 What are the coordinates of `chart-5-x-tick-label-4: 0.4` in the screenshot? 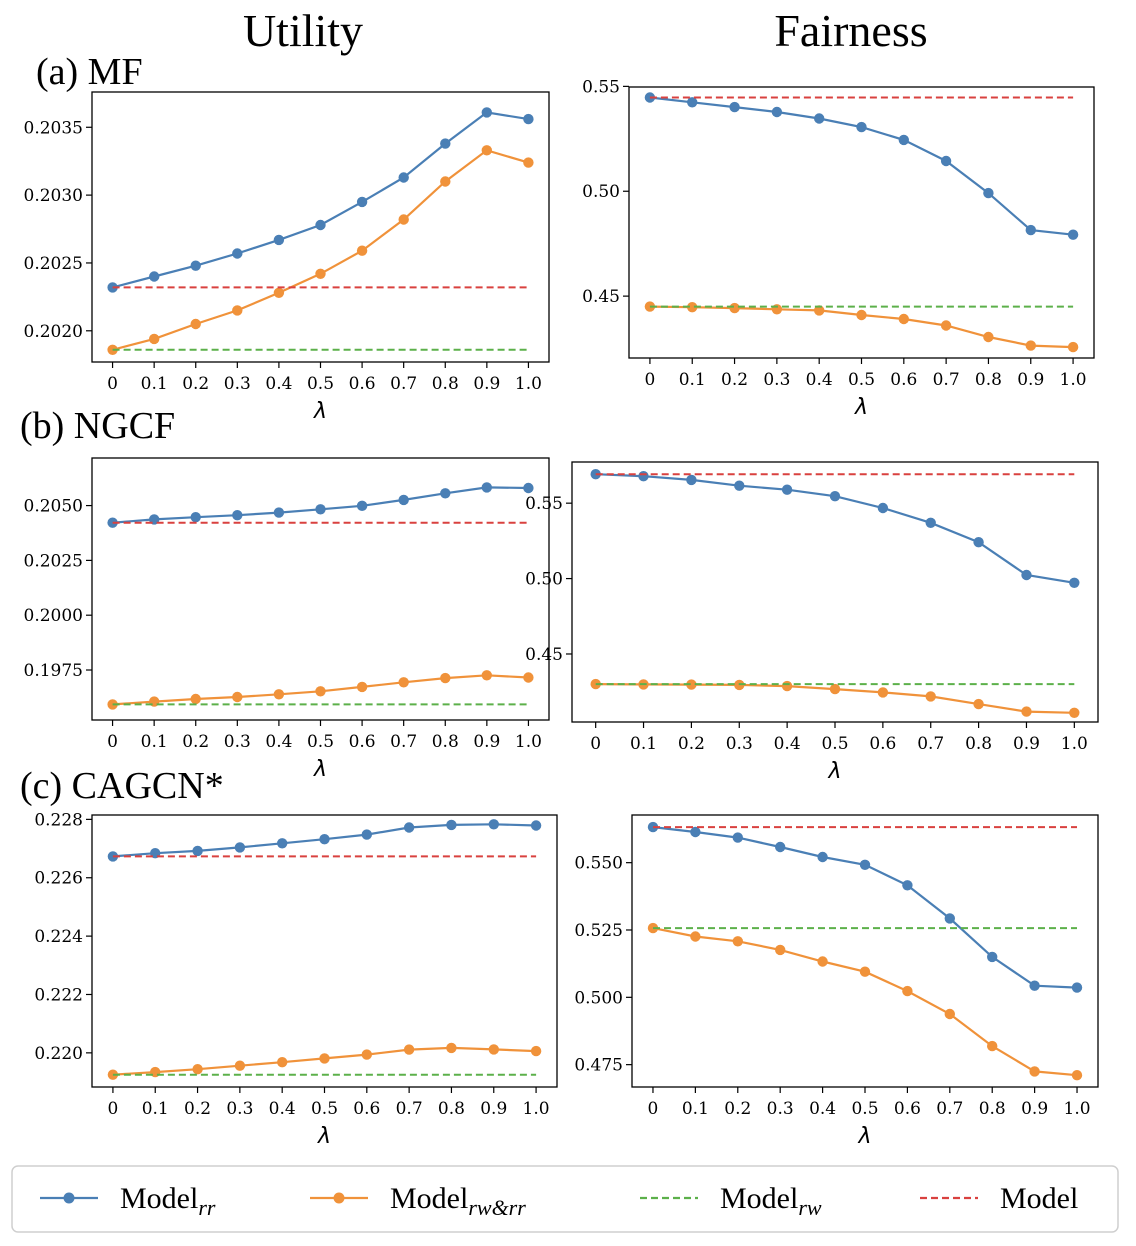 It's located at (822, 1109).